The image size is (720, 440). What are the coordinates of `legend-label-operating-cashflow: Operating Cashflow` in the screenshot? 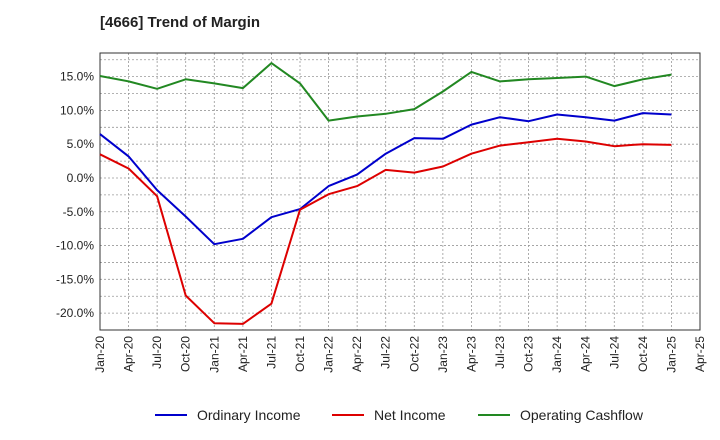 It's located at (581, 415).